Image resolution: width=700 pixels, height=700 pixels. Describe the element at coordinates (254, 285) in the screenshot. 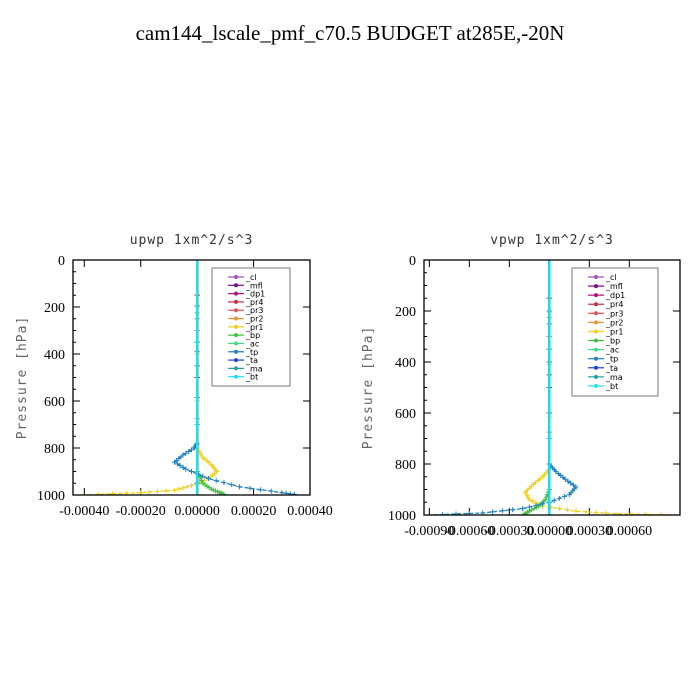

I see `legend-label: _mfl` at that location.